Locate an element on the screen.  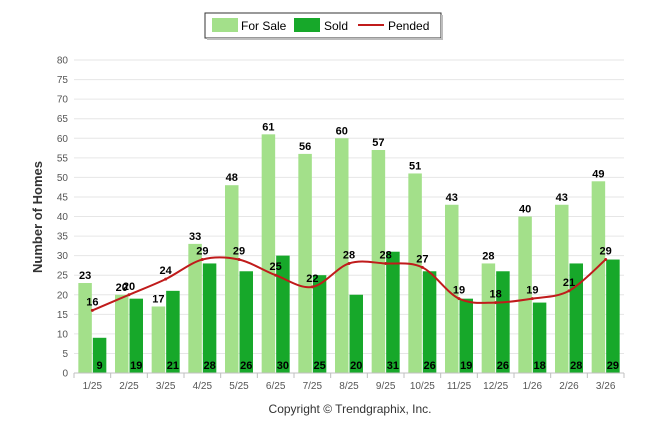
legend: For Sale Sold Pended is located at coordinates (323, 26).